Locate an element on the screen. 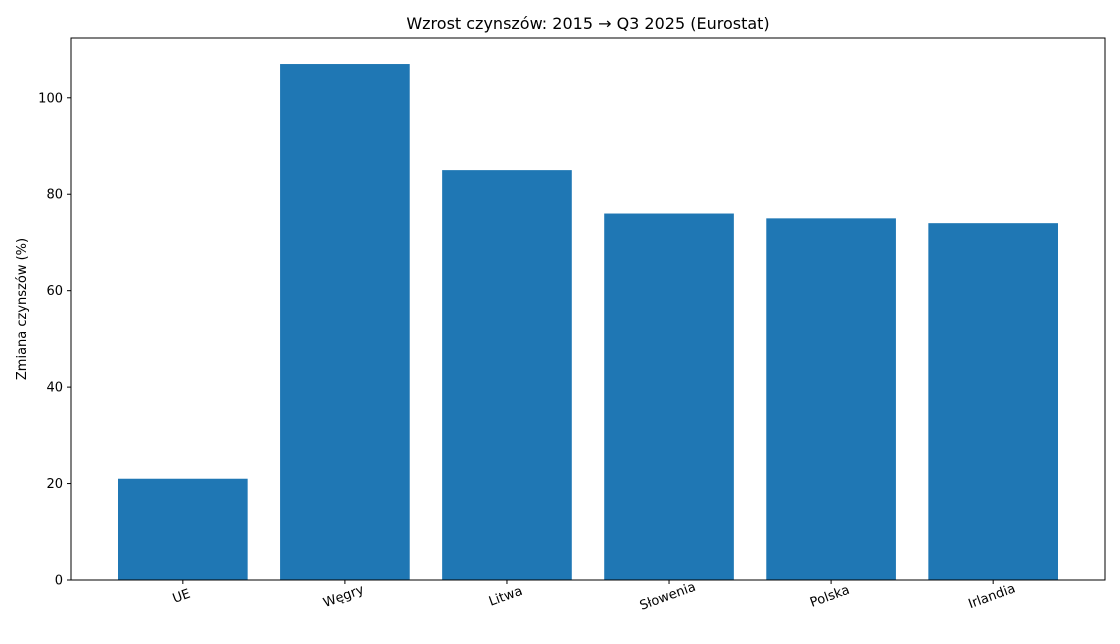  y-tick-label: 100 is located at coordinates (50, 98).